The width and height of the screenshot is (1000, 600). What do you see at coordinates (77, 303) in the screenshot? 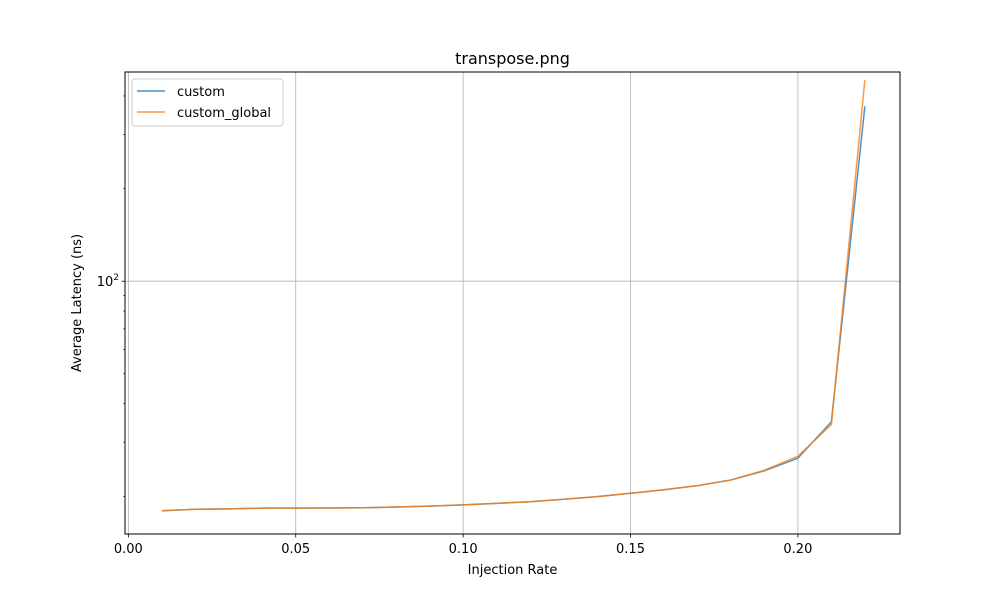
I see `y-axis-label: Average Latency (ns)` at bounding box center [77, 303].